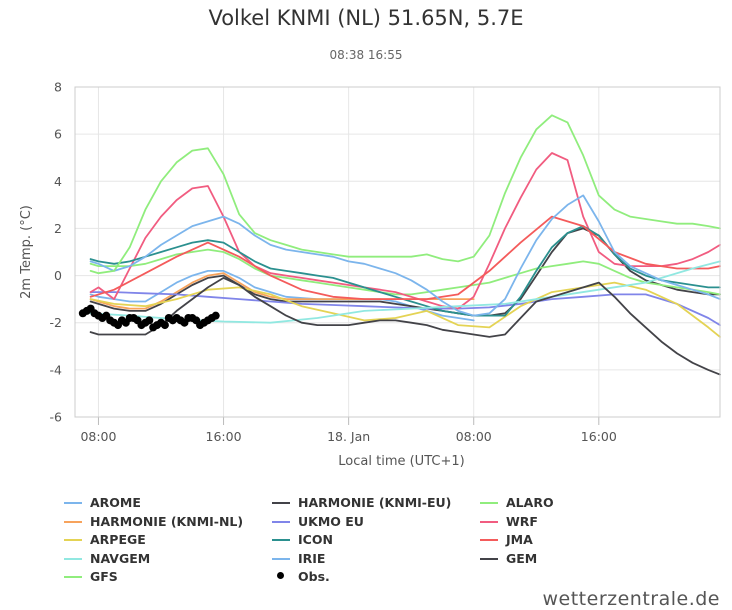 This screenshot has width=732, height=610. I want to click on legend-label: NAVGEM, so click(120, 558).